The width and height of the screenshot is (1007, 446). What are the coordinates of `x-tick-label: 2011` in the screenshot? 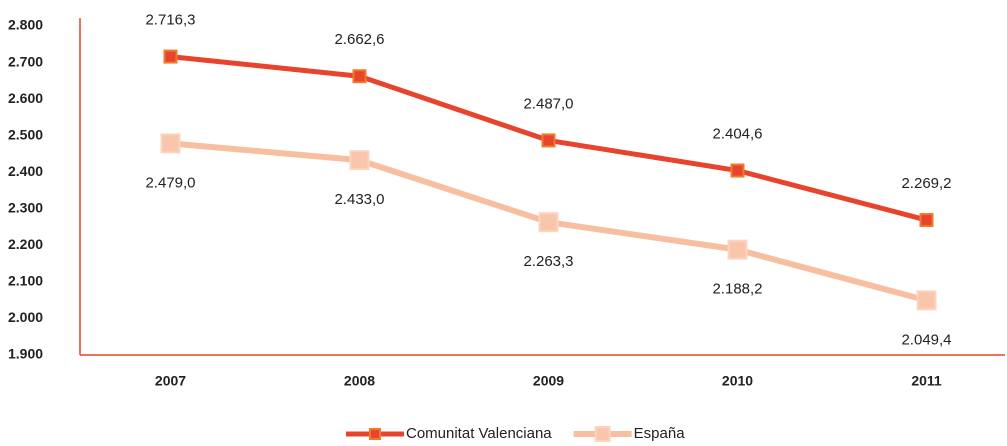 It's located at (926, 381).